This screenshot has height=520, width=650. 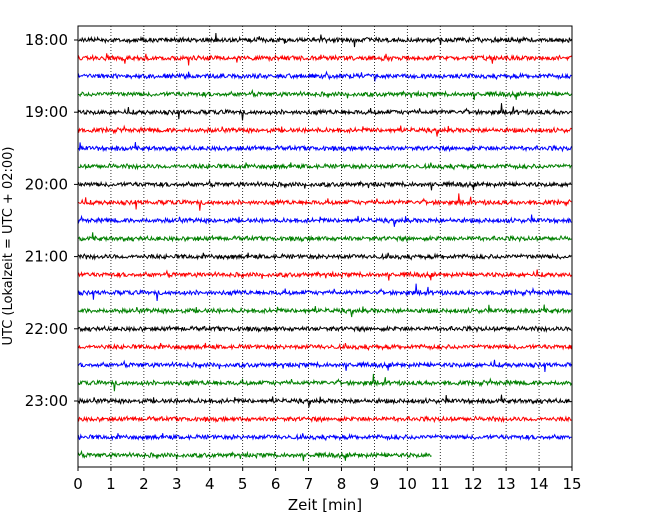 I want to click on x-tick-label: 15, so click(x=571, y=484).